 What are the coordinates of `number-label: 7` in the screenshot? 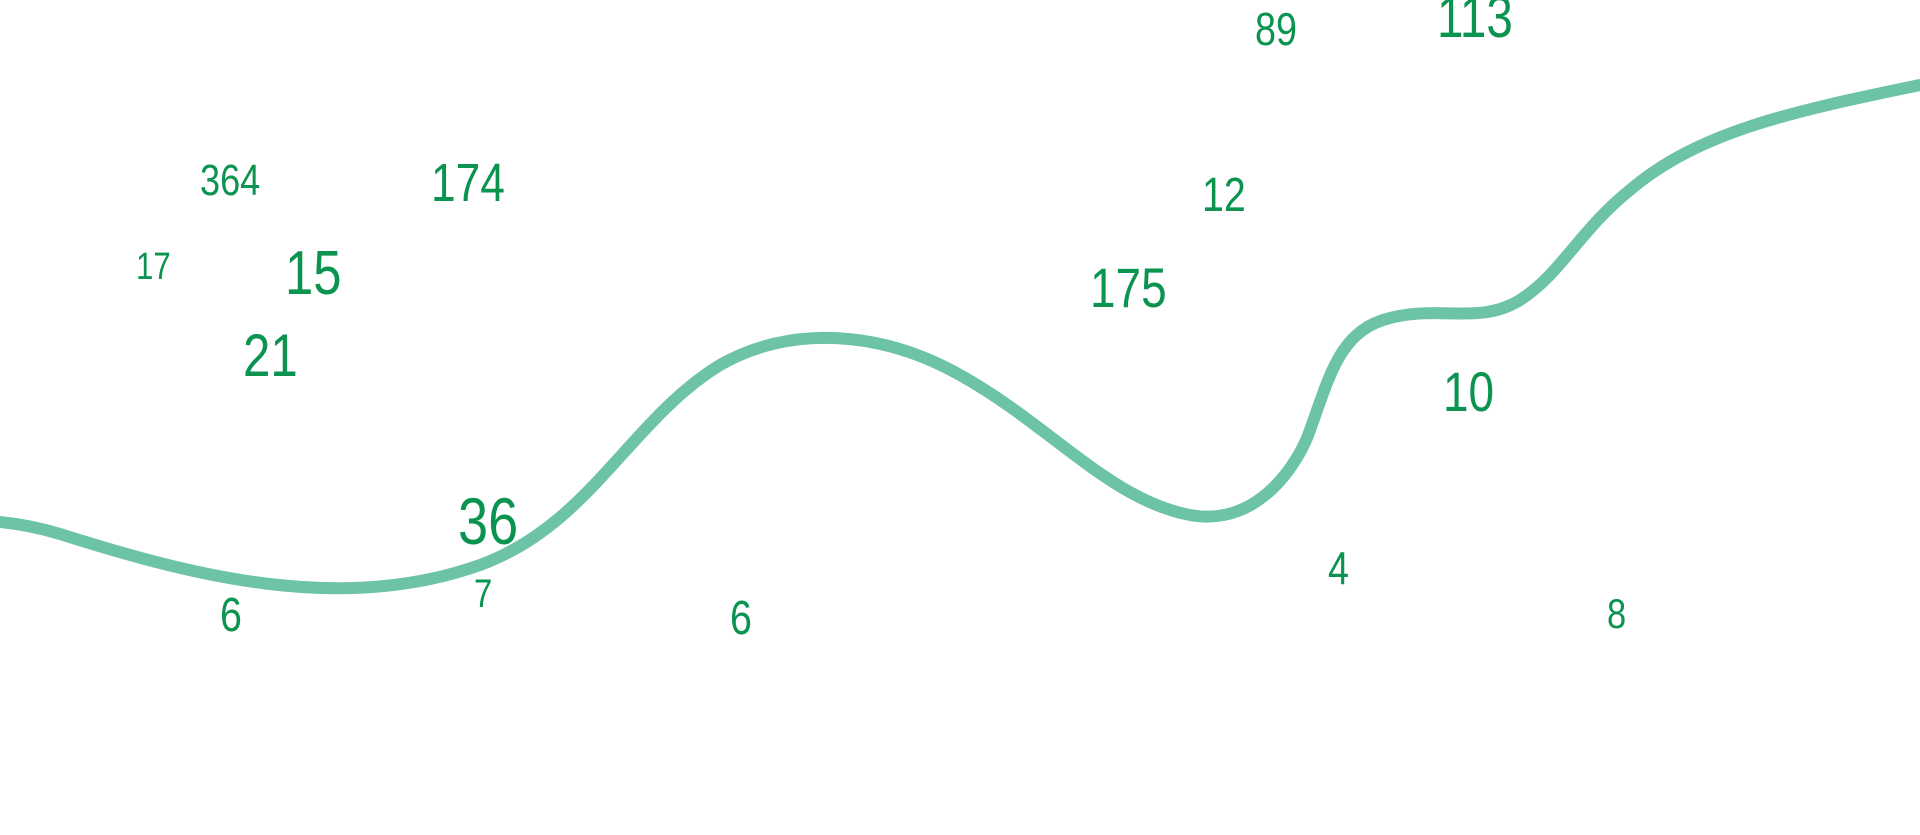 It's located at (483, 594).